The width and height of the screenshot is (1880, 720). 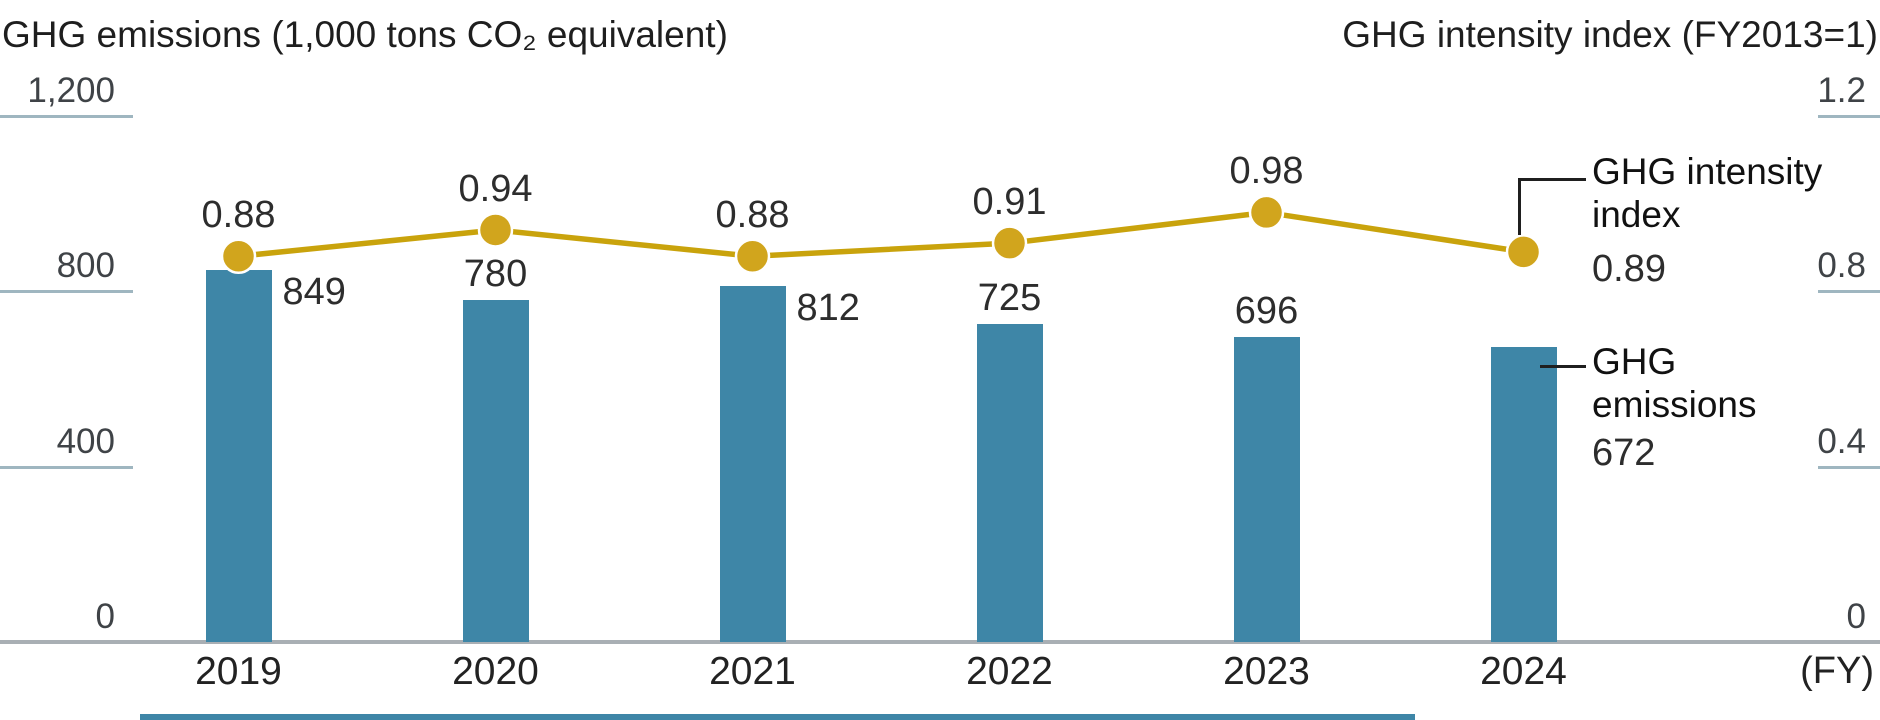 What do you see at coordinates (85, 266) in the screenshot?
I see `left-tick-label: 800` at bounding box center [85, 266].